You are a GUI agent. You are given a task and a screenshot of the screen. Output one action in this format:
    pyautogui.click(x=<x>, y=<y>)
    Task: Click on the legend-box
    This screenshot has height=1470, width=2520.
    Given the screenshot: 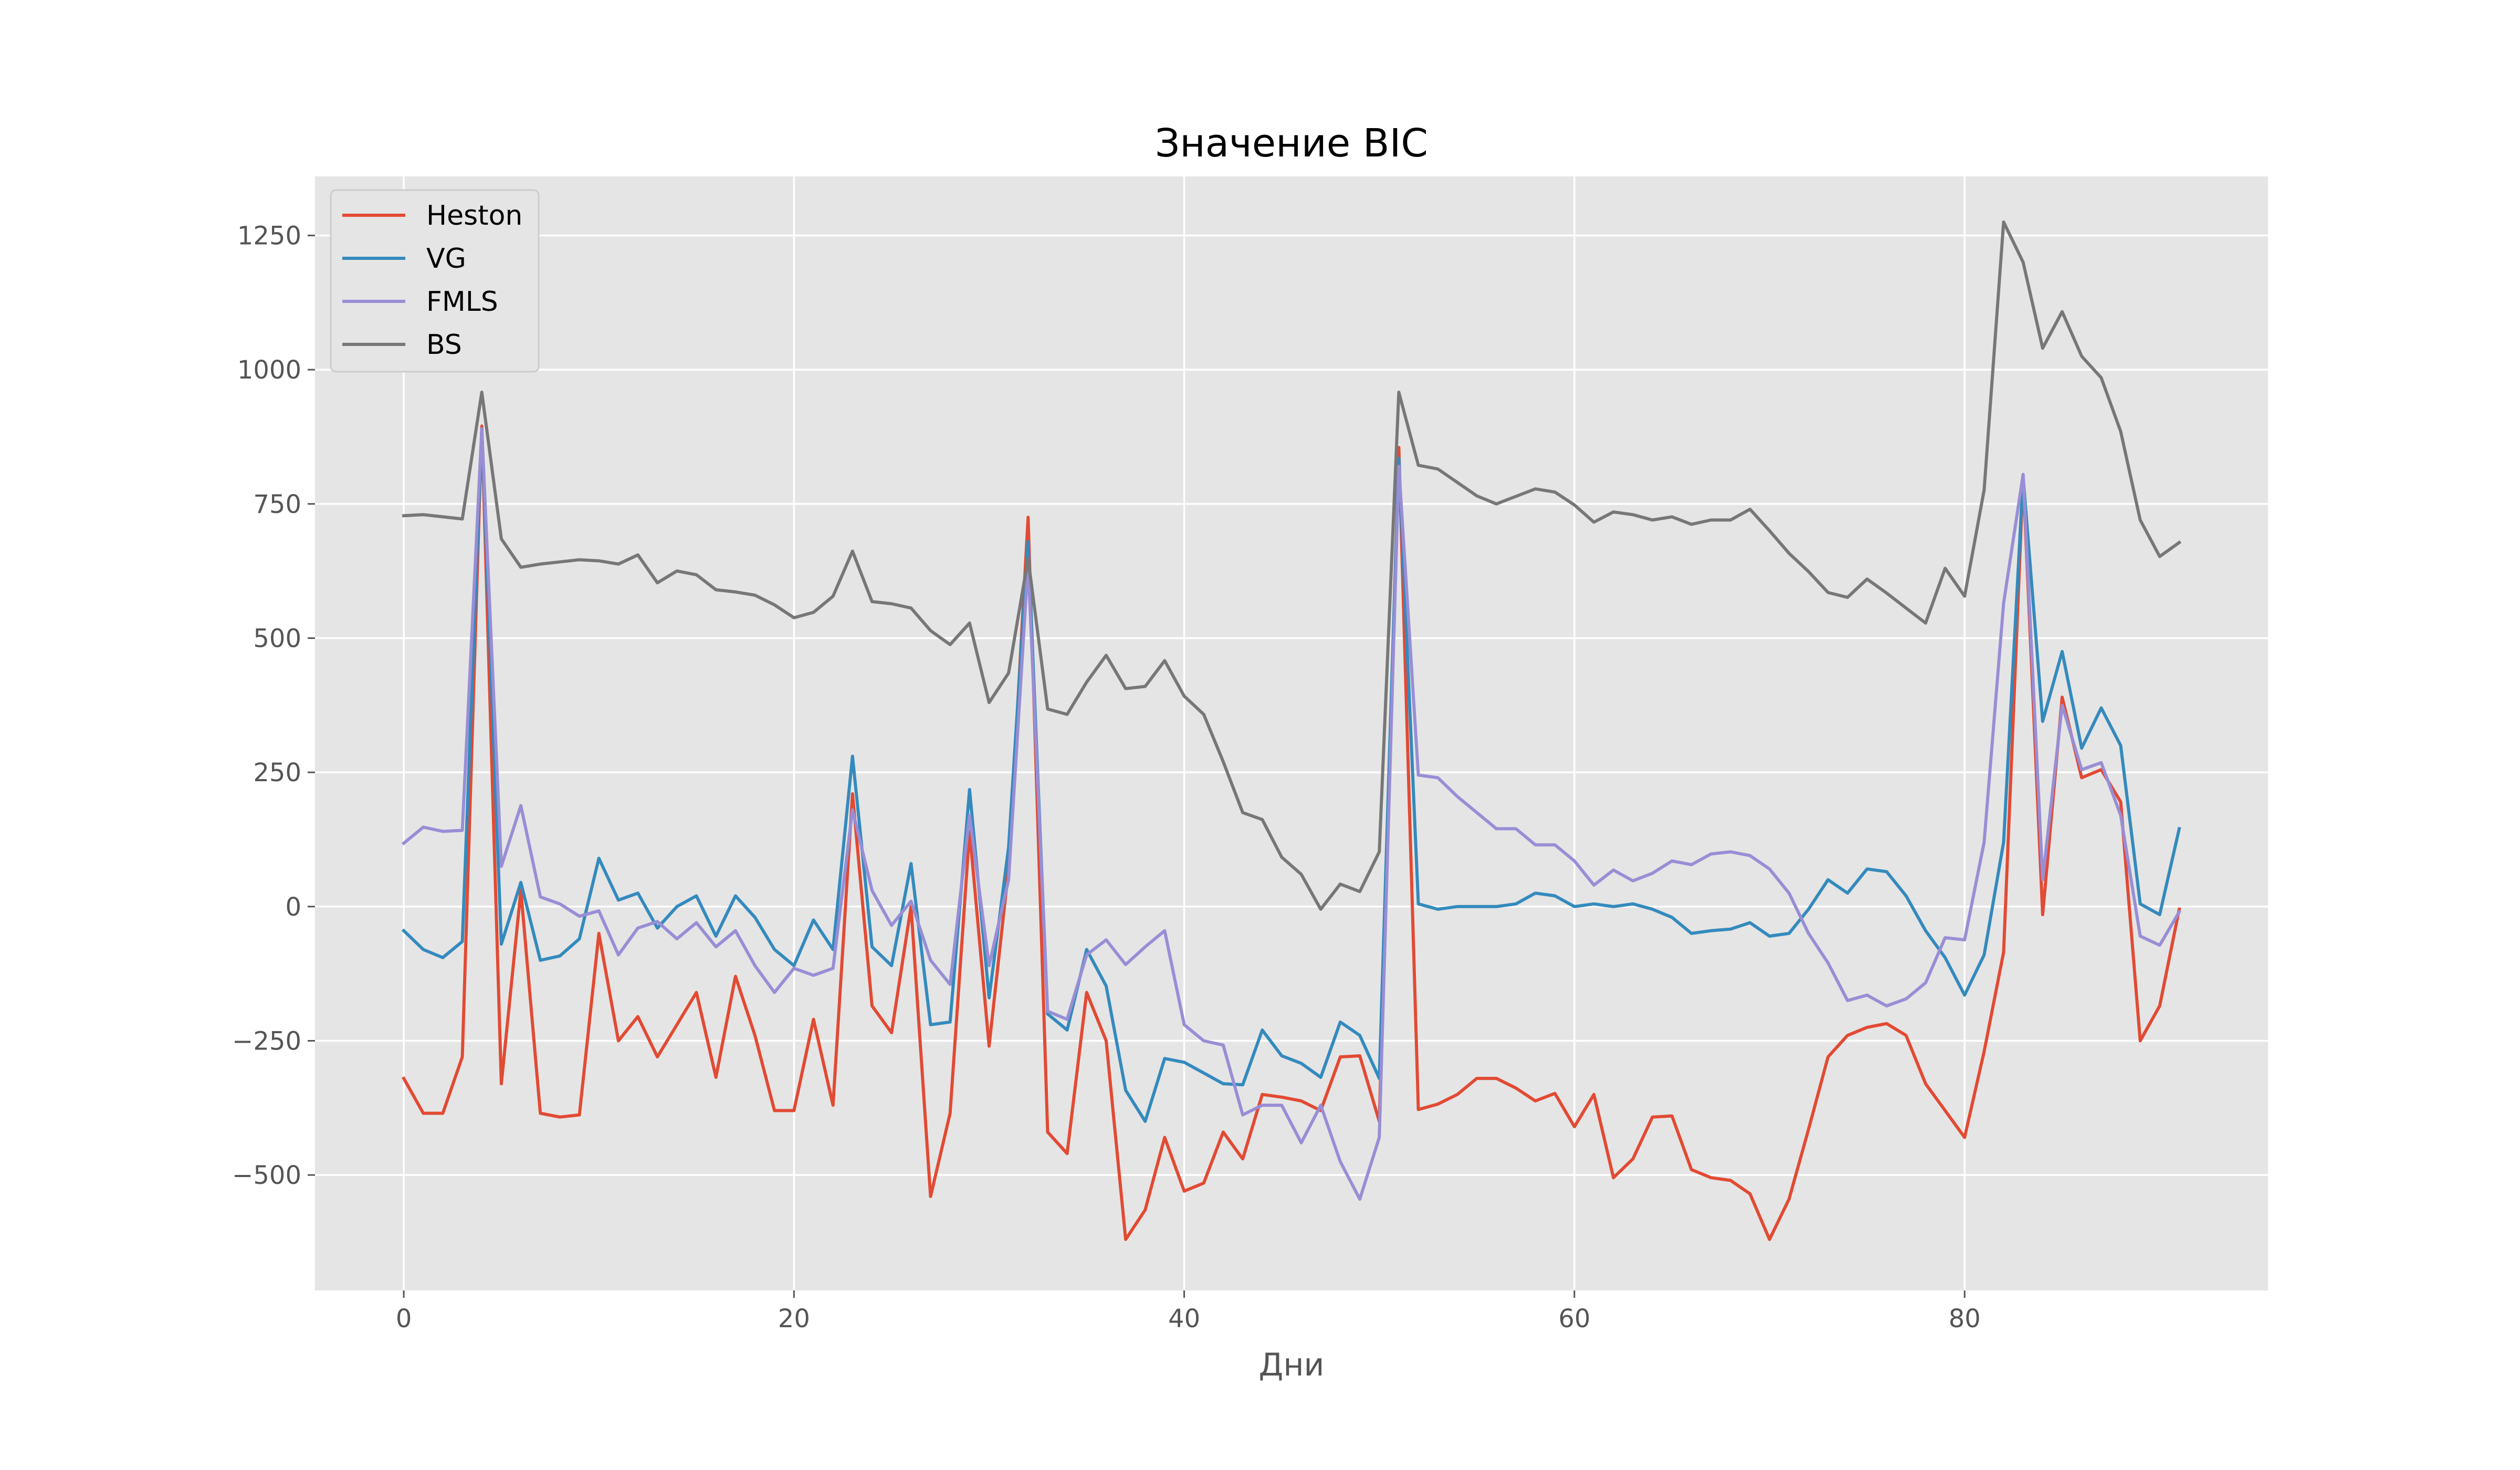 What is the action you would take?
    pyautogui.click(x=435, y=281)
    